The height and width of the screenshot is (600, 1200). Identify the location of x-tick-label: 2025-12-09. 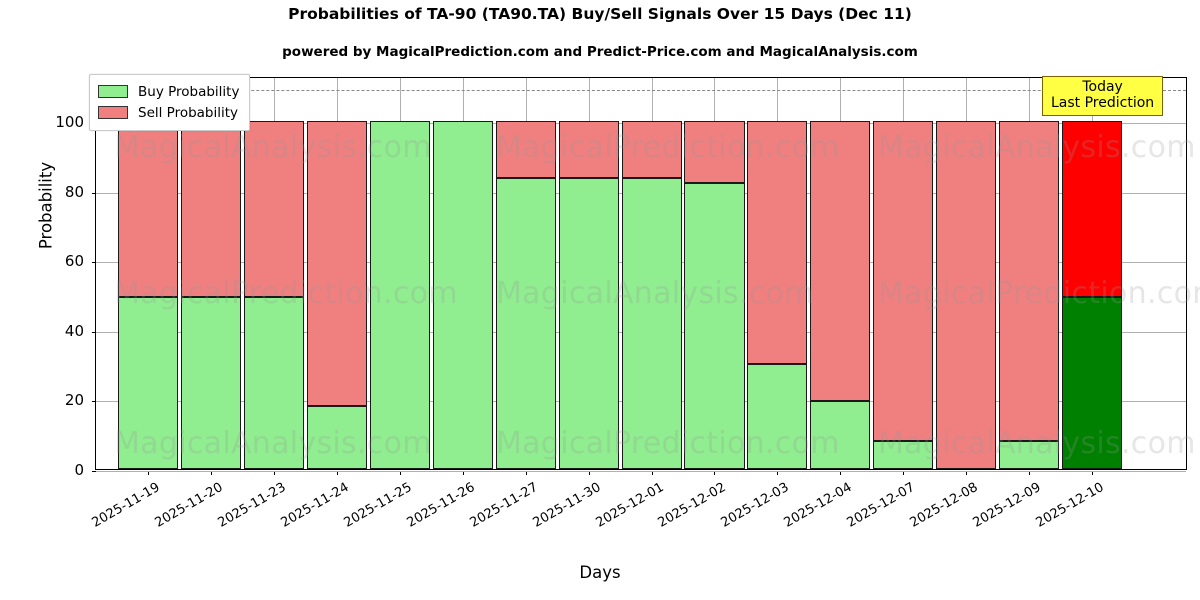
(1007, 505).